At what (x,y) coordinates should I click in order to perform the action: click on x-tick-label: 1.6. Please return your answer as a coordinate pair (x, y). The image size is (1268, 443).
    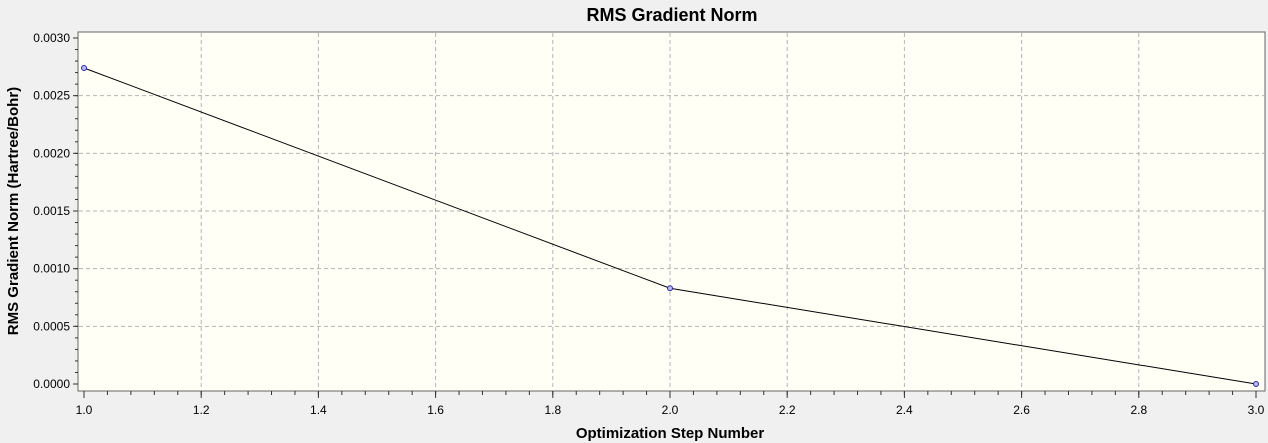
    Looking at the image, I should click on (435, 410).